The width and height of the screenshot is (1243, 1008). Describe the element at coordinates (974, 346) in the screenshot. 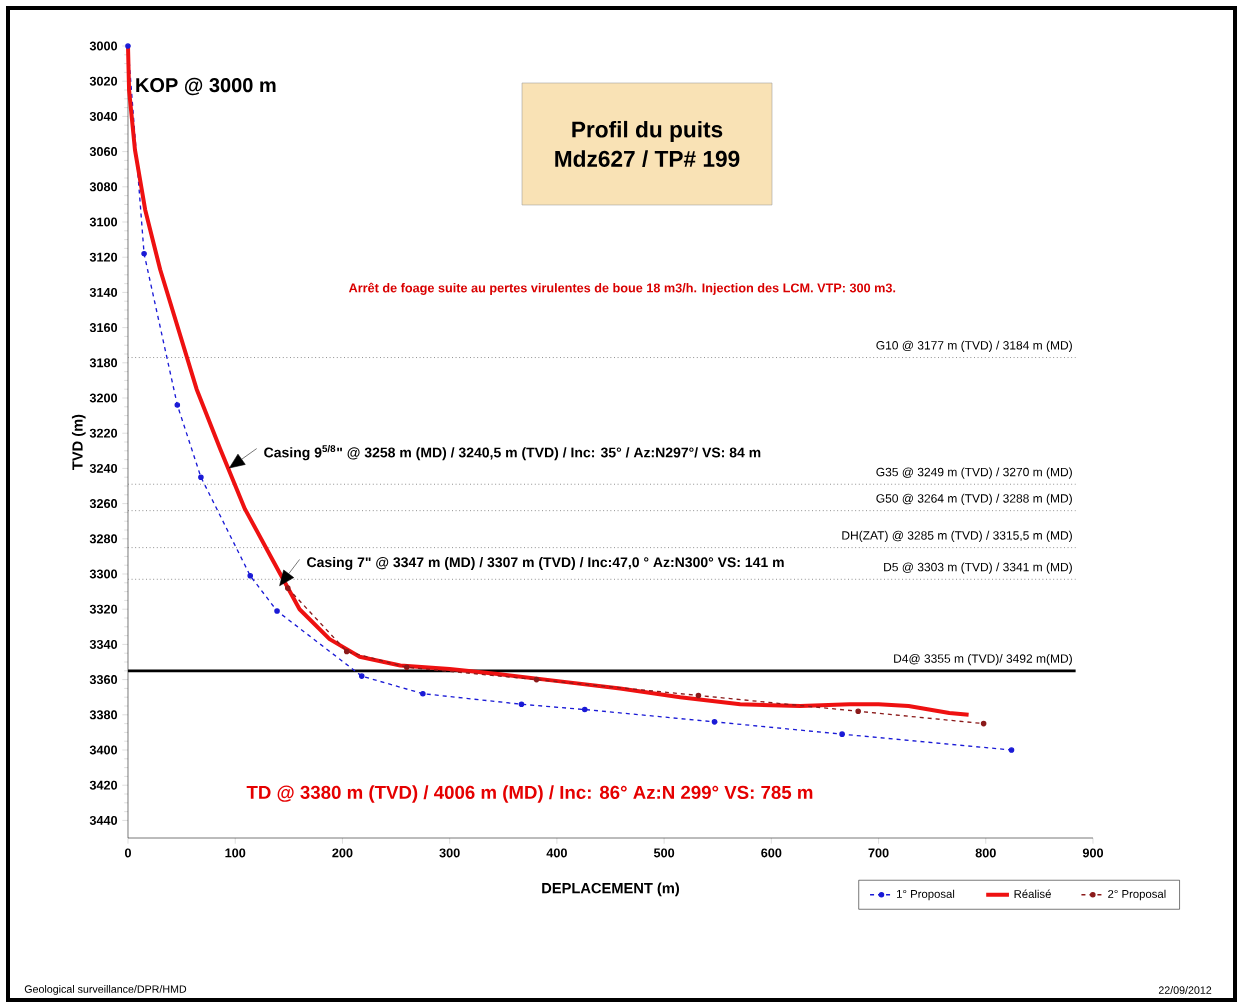

I see `ref-line-label: G10 @ 3177 m (TVD) / 3184 m (MD)` at that location.